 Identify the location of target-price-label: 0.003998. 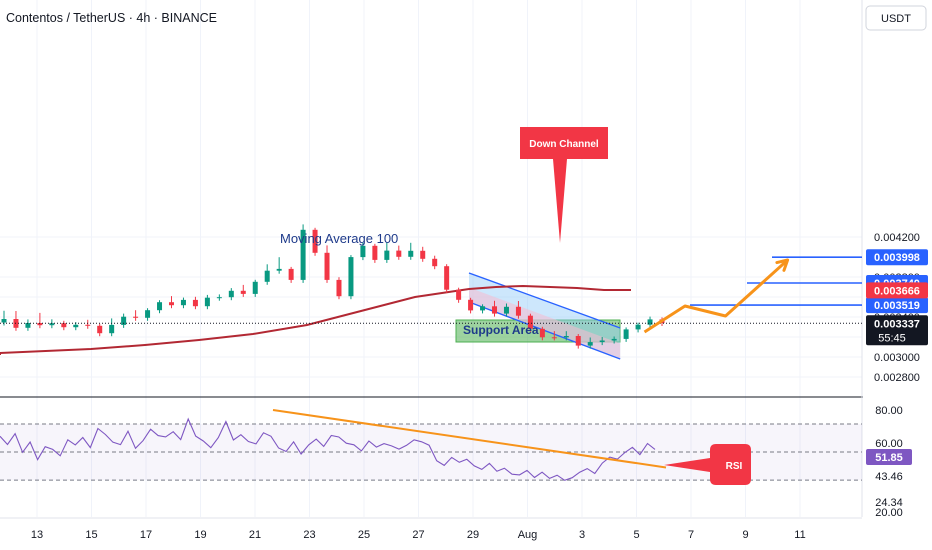
(897, 258).